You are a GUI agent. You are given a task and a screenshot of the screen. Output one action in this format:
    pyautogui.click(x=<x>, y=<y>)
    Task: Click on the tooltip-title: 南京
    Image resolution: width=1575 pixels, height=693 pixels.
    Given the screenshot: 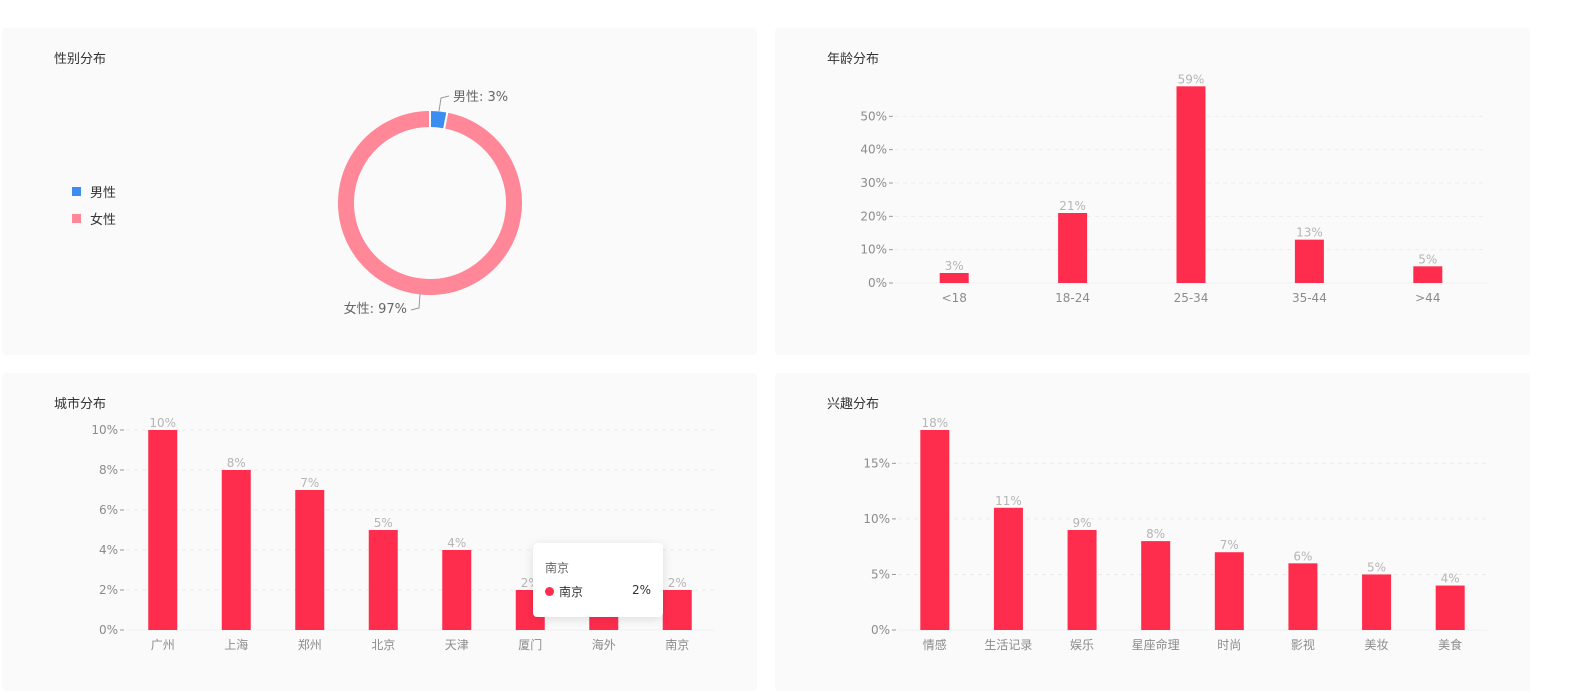 What is the action you would take?
    pyautogui.click(x=557, y=568)
    